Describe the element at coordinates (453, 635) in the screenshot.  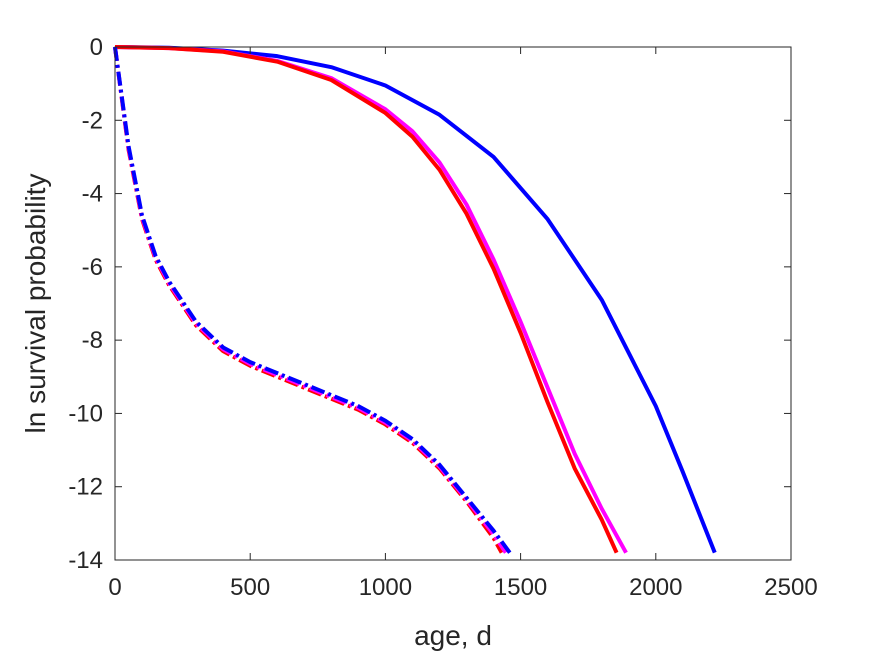
I see `x-axis-label: age, d` at that location.